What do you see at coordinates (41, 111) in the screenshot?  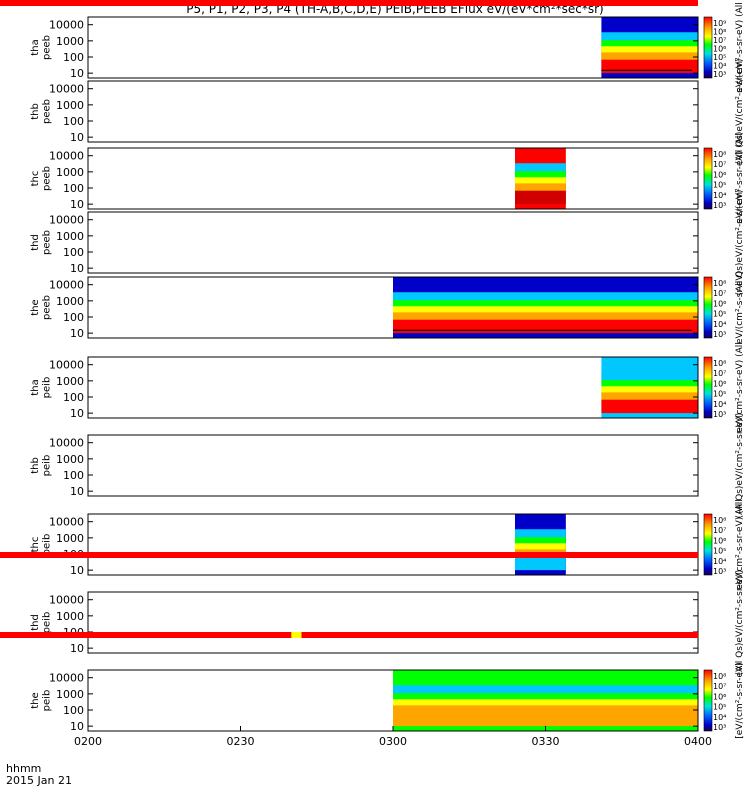 I see `panel-ylabel: thbpeeb` at bounding box center [41, 111].